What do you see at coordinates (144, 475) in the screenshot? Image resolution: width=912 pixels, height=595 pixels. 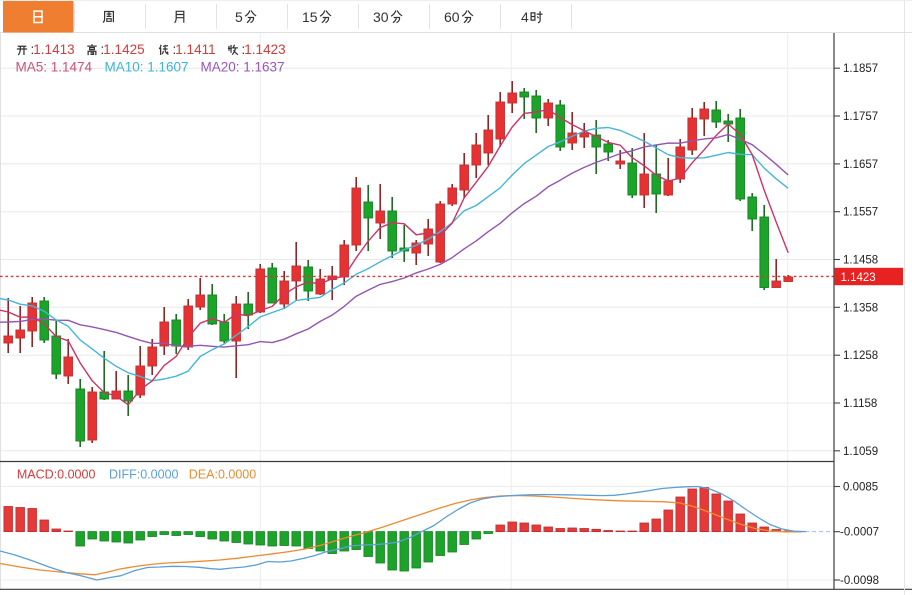 I see `svg-text: DIFF:0.0000` at bounding box center [144, 475].